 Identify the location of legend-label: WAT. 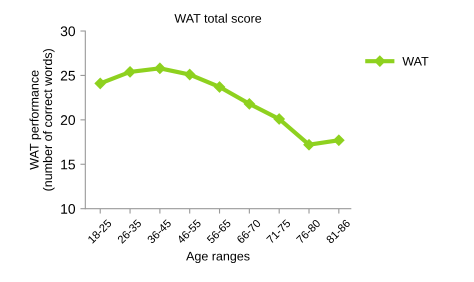
(415, 61).